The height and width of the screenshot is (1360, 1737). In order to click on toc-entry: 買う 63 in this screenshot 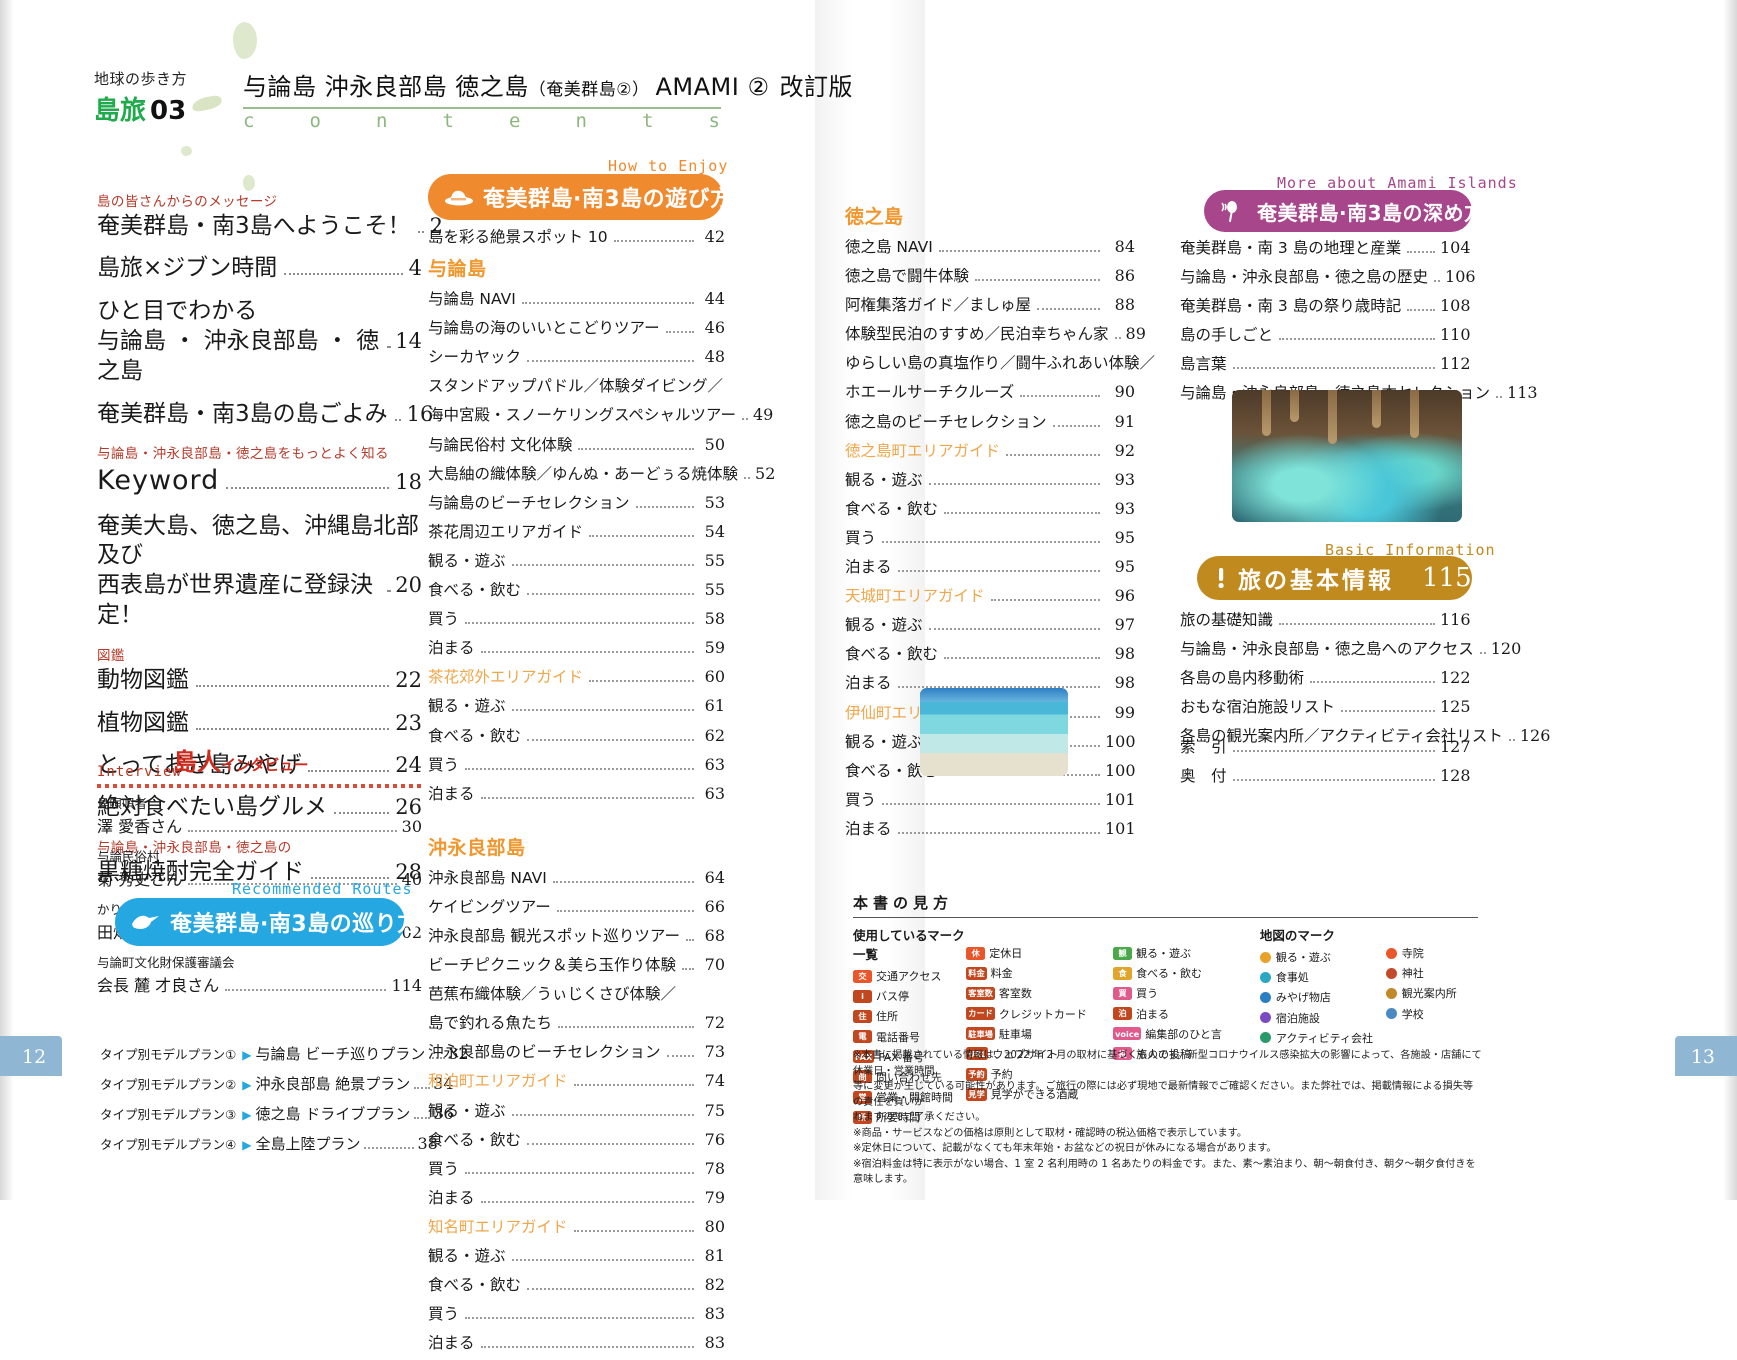, I will do `click(576, 764)`.